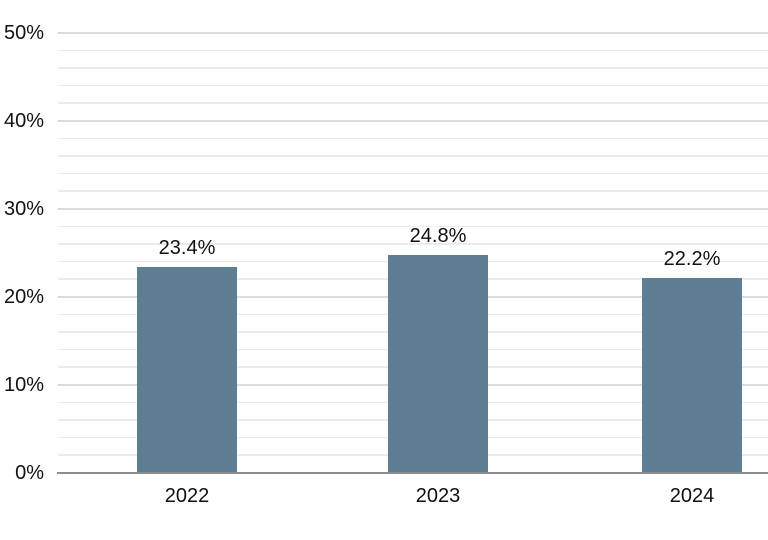 This screenshot has height=540, width=768. I want to click on y-tick-label: 40%, so click(23, 121).